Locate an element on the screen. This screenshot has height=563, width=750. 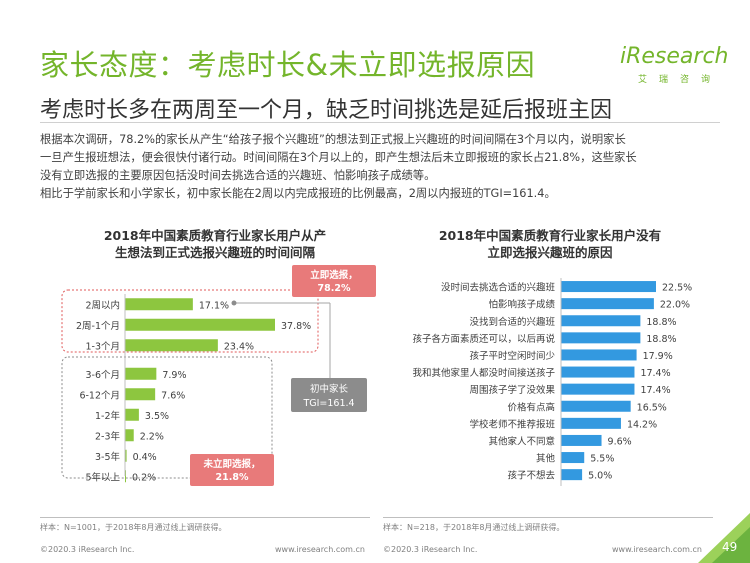
corner-triangle-dark is located at coordinates (731, 545).